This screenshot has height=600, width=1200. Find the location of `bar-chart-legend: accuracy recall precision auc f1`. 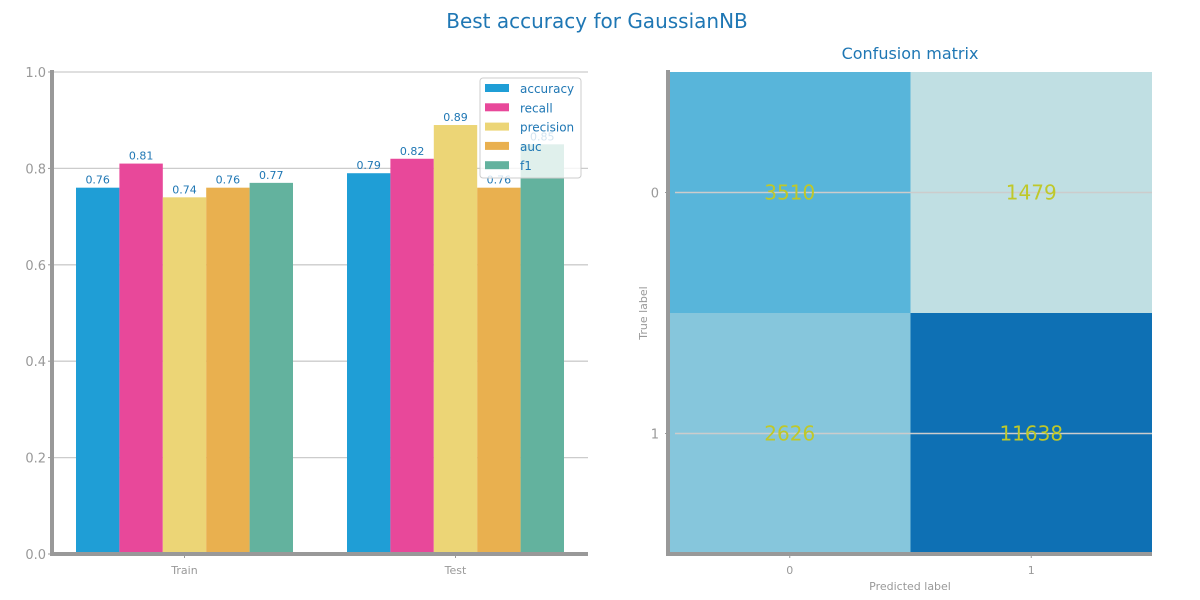

bar-chart-legend: accuracy recall precision auc f1 is located at coordinates (530, 128).